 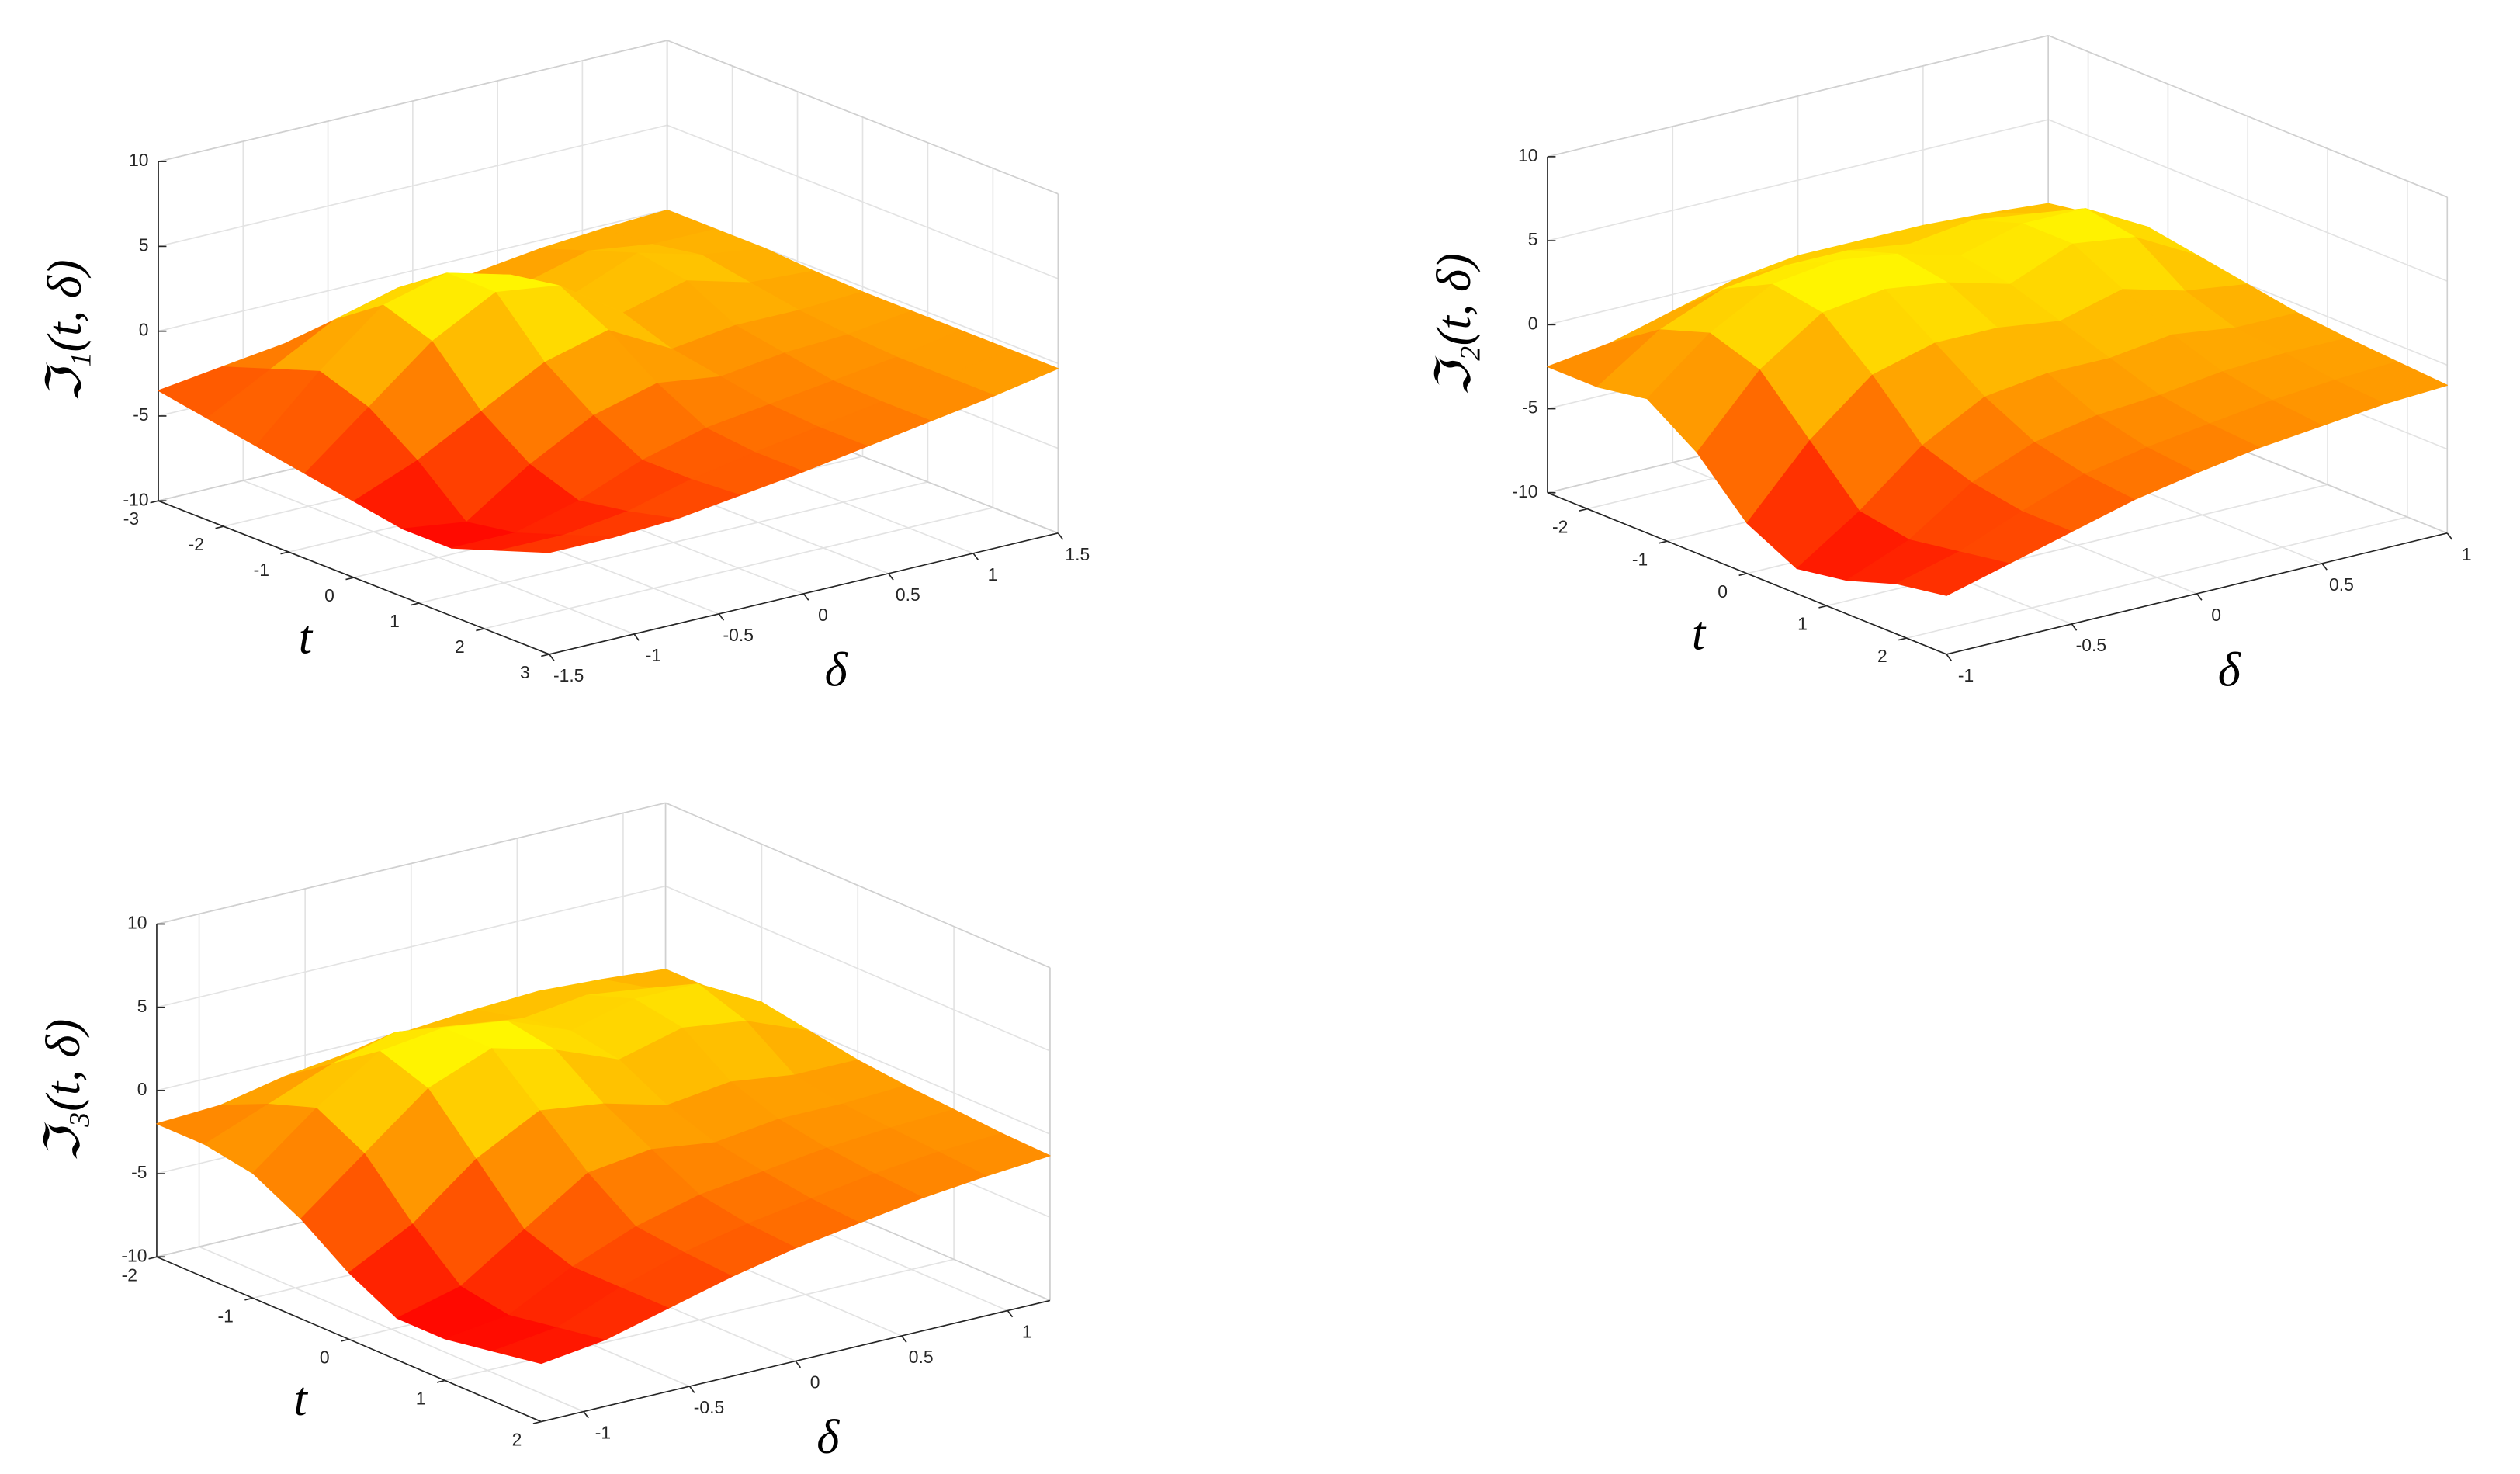 I want to click on x-tick-label: -3, so click(x=131, y=518).